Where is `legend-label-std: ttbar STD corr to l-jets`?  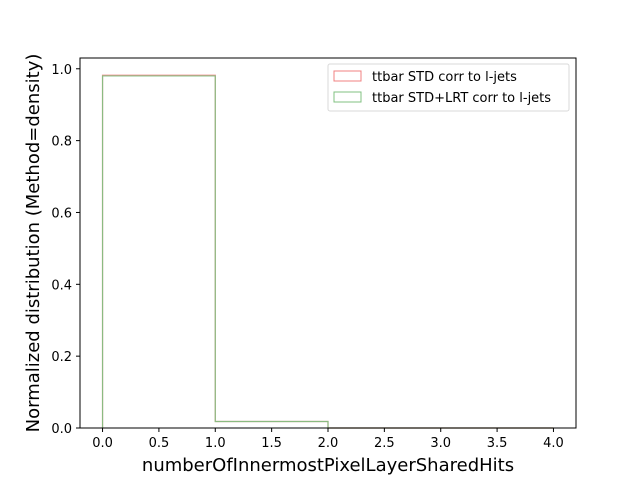
legend-label-std: ttbar STD corr to l-jets is located at coordinates (444, 77).